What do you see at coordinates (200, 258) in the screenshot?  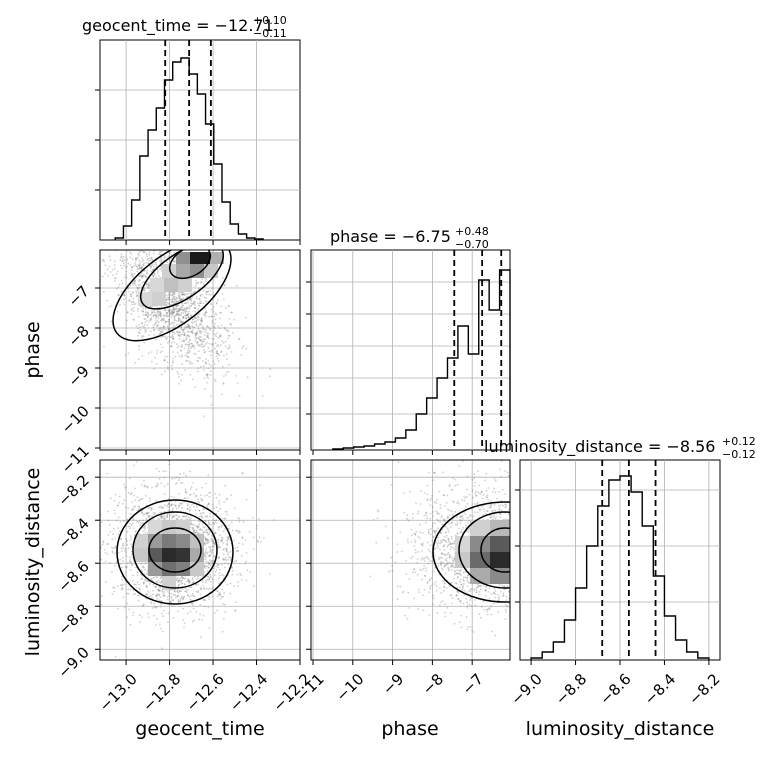 I see `density-cell` at bounding box center [200, 258].